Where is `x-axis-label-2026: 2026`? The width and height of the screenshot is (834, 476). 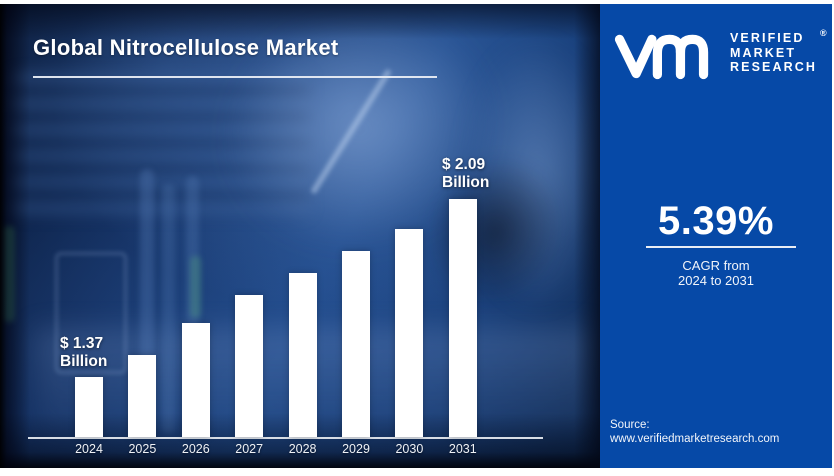
x-axis-label-2026: 2026 is located at coordinates (195, 449).